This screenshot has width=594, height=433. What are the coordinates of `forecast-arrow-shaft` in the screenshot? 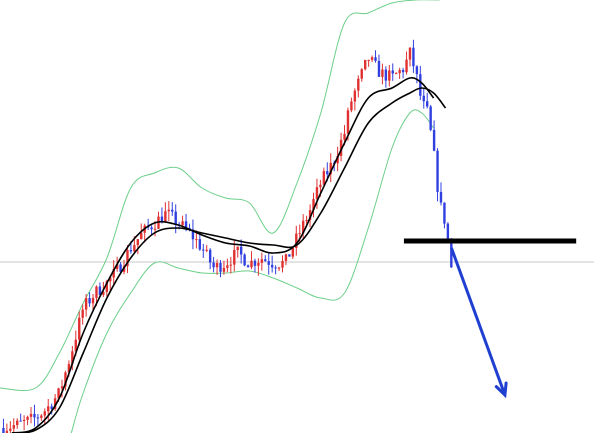 It's located at (478, 321).